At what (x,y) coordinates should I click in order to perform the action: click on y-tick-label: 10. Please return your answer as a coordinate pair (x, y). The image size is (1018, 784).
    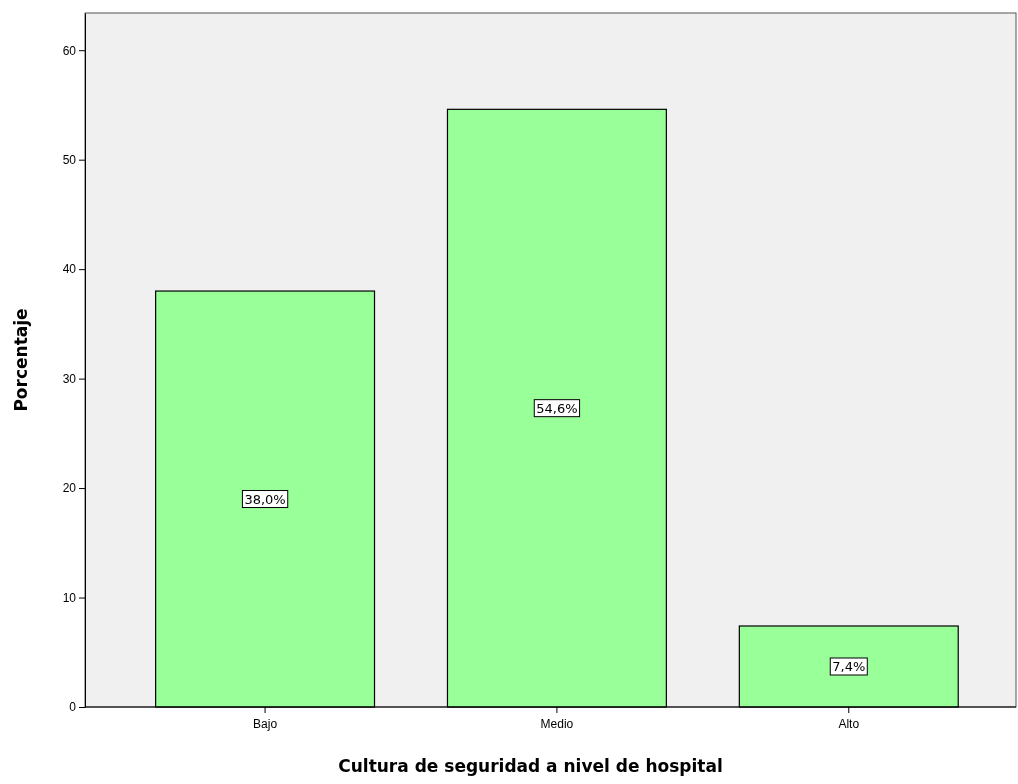
    Looking at the image, I should click on (69, 597).